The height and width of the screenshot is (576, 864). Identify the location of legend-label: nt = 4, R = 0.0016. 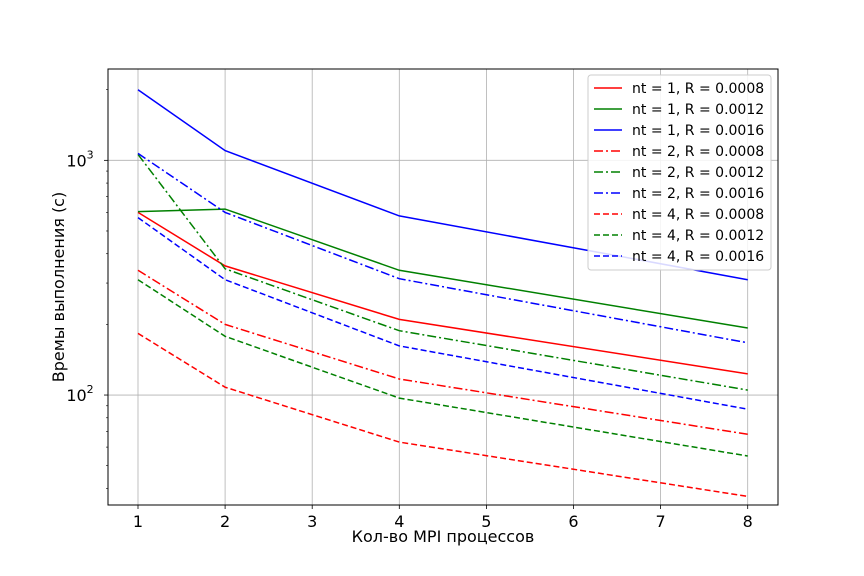
(698, 257).